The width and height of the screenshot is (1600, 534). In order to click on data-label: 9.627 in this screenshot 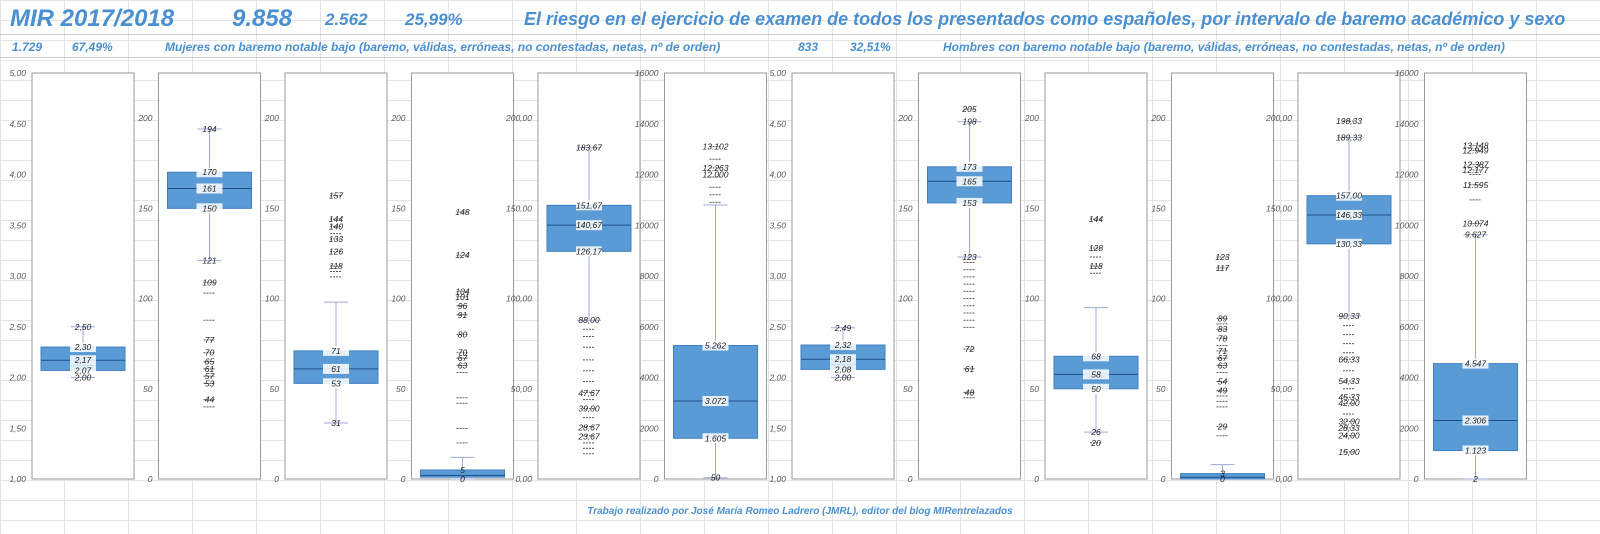, I will do `click(1476, 235)`.